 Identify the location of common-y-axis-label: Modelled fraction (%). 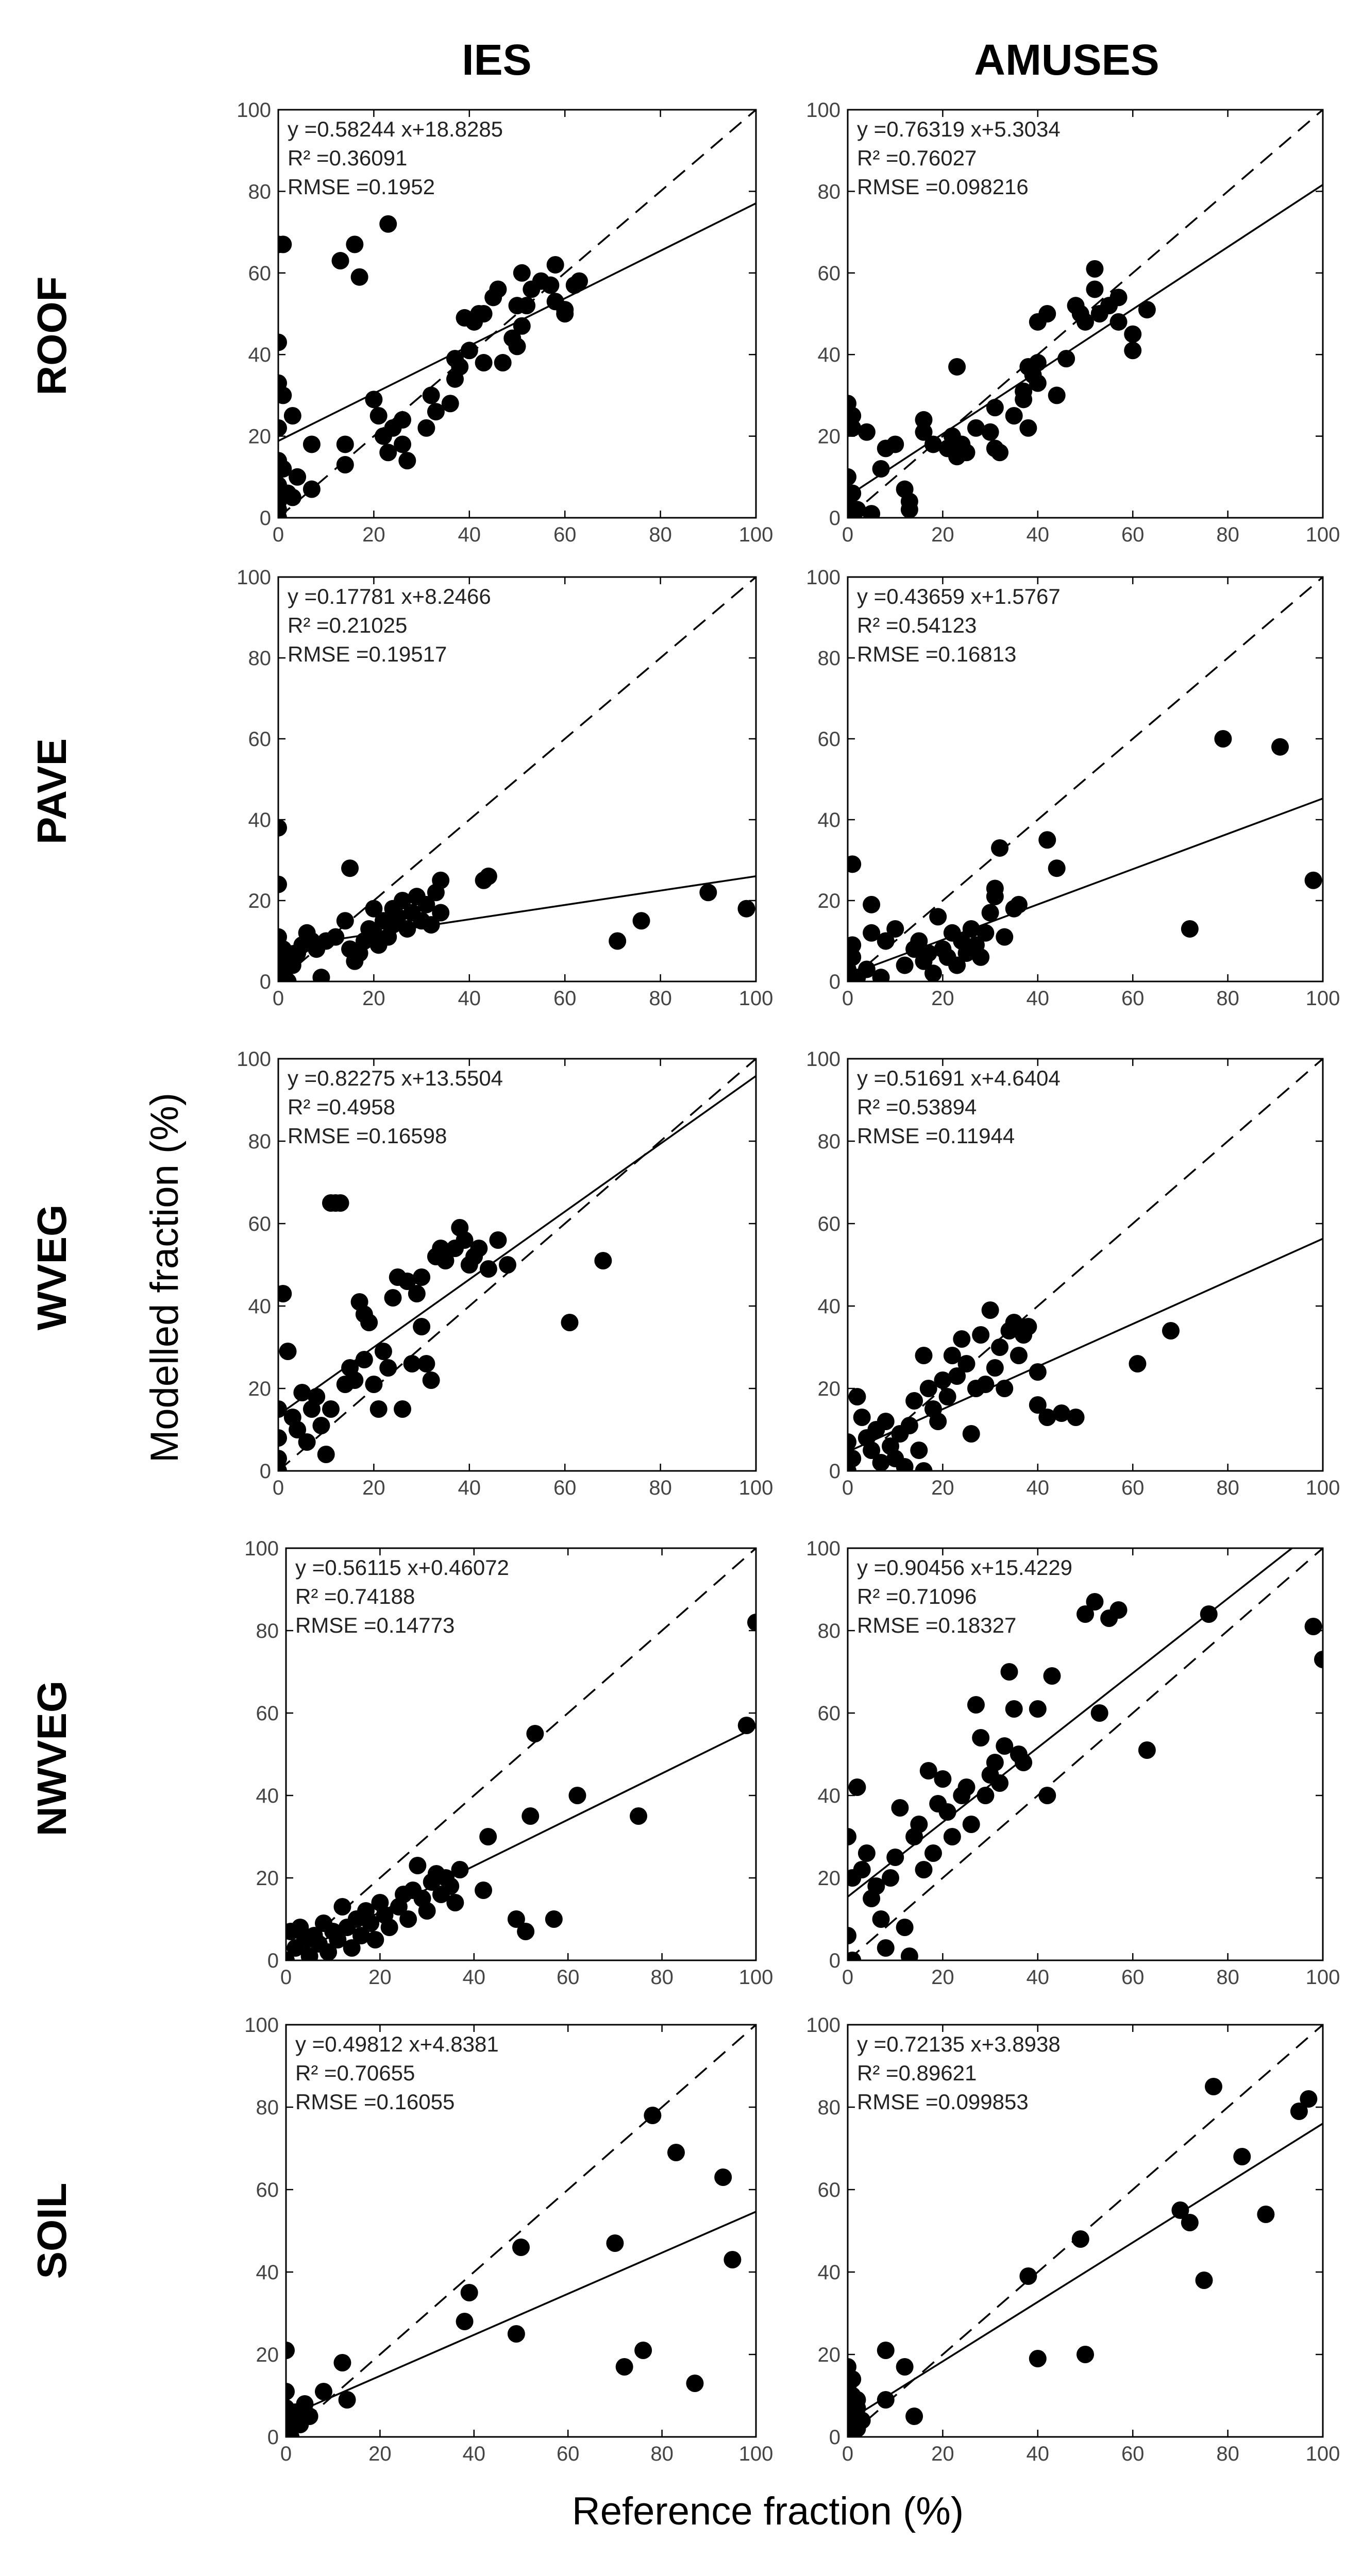
(165, 1278).